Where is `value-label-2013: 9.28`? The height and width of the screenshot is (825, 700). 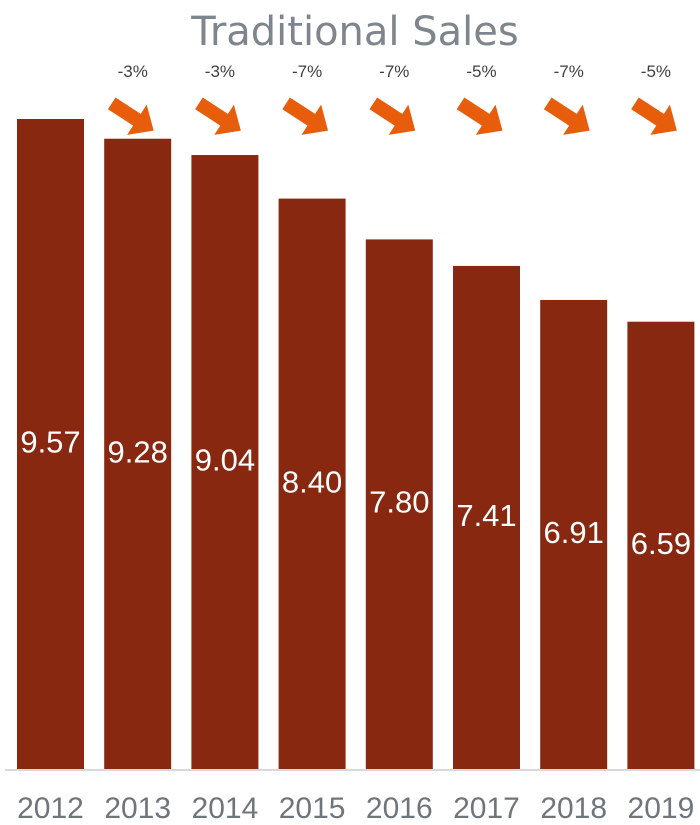
value-label-2013: 9.28 is located at coordinates (138, 451).